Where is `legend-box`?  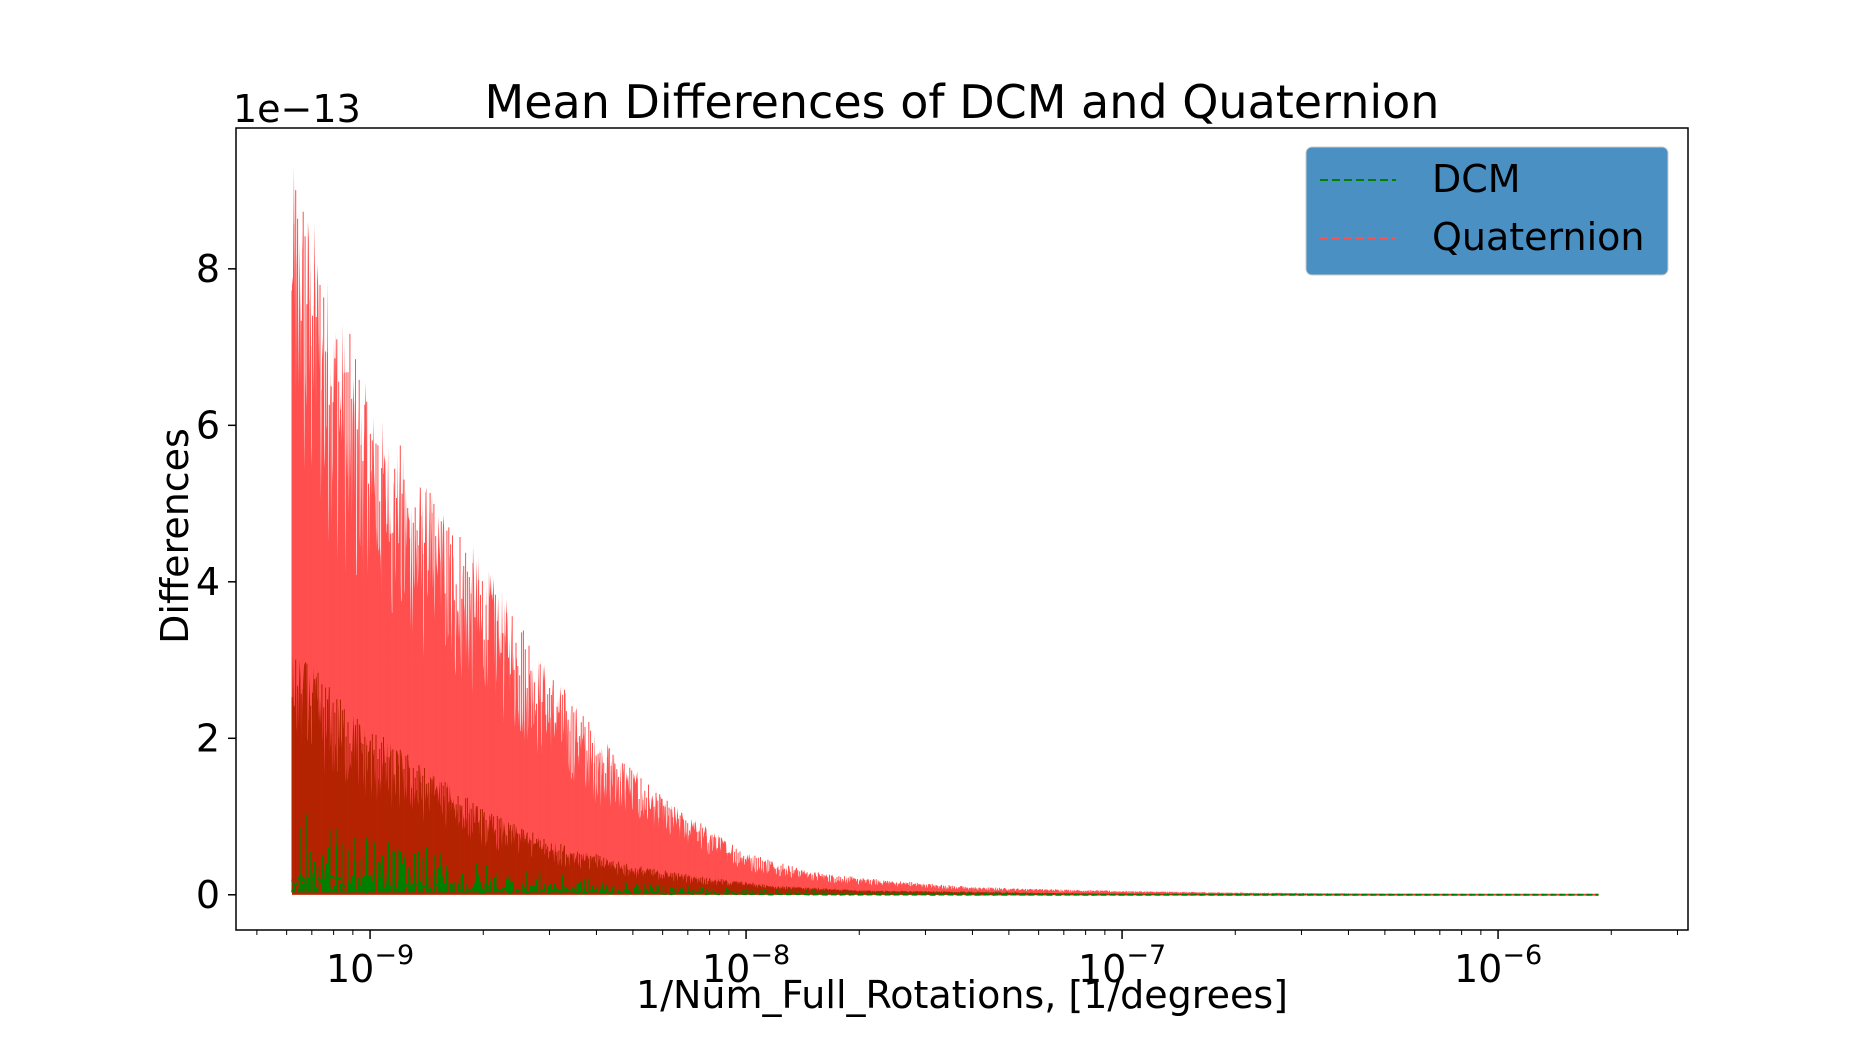 legend-box is located at coordinates (1487, 211).